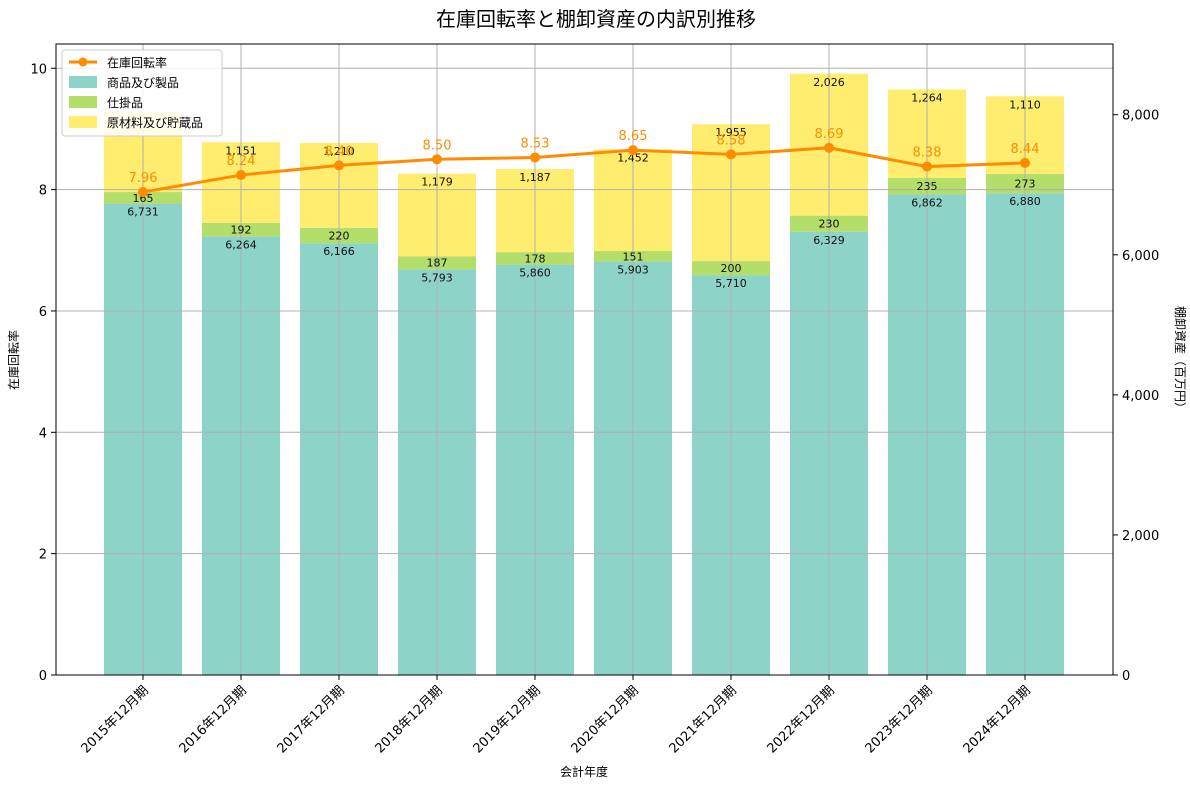 The width and height of the screenshot is (1190, 789). What do you see at coordinates (1140, 396) in the screenshot?
I see `right-y-tick-label: 4,000` at bounding box center [1140, 396].